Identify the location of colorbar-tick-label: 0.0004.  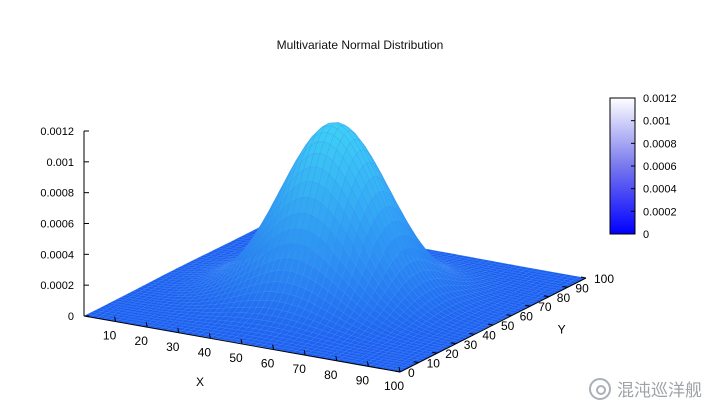
(660, 190).